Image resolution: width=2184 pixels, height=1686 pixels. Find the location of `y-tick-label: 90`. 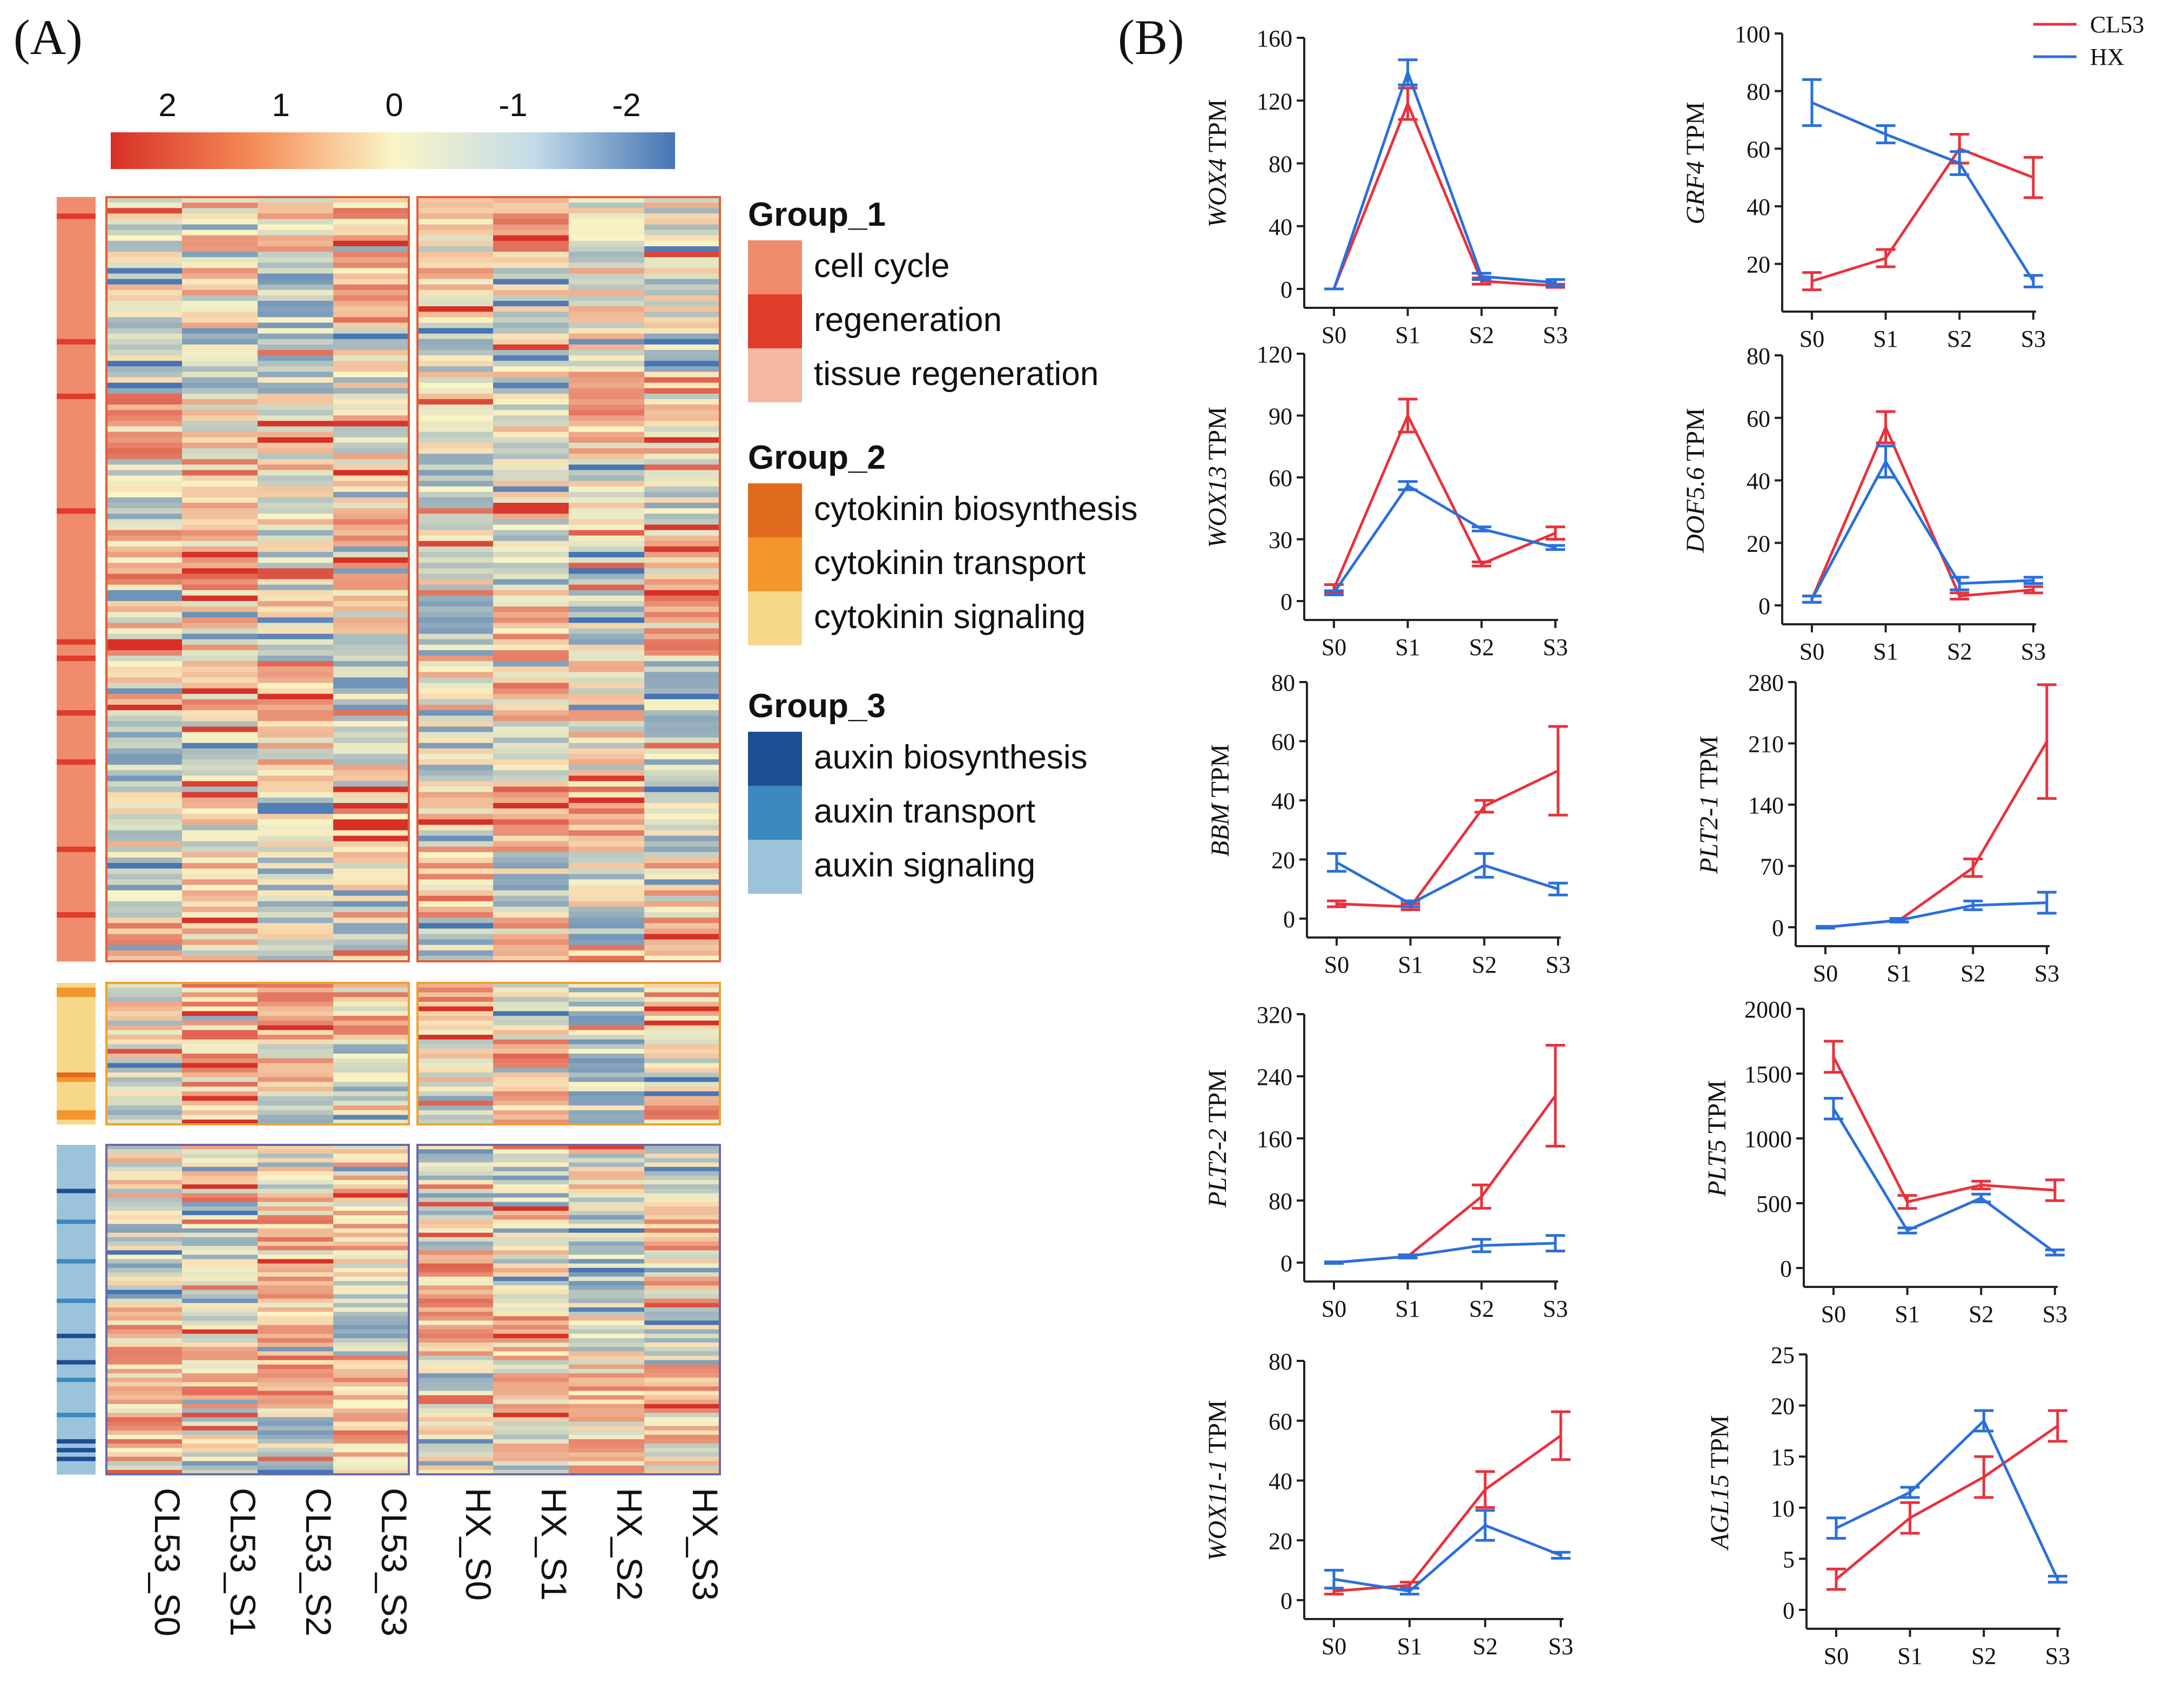

y-tick-label: 90 is located at coordinates (1280, 416).